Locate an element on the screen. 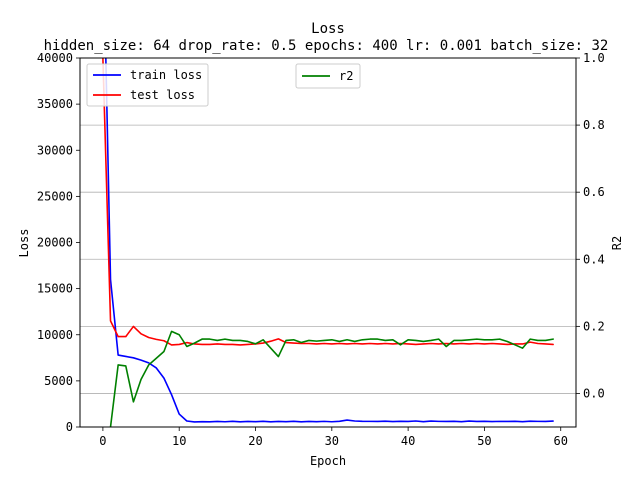 This screenshot has width=640, height=480. y2-tick-label: 0.6 is located at coordinates (594, 192).